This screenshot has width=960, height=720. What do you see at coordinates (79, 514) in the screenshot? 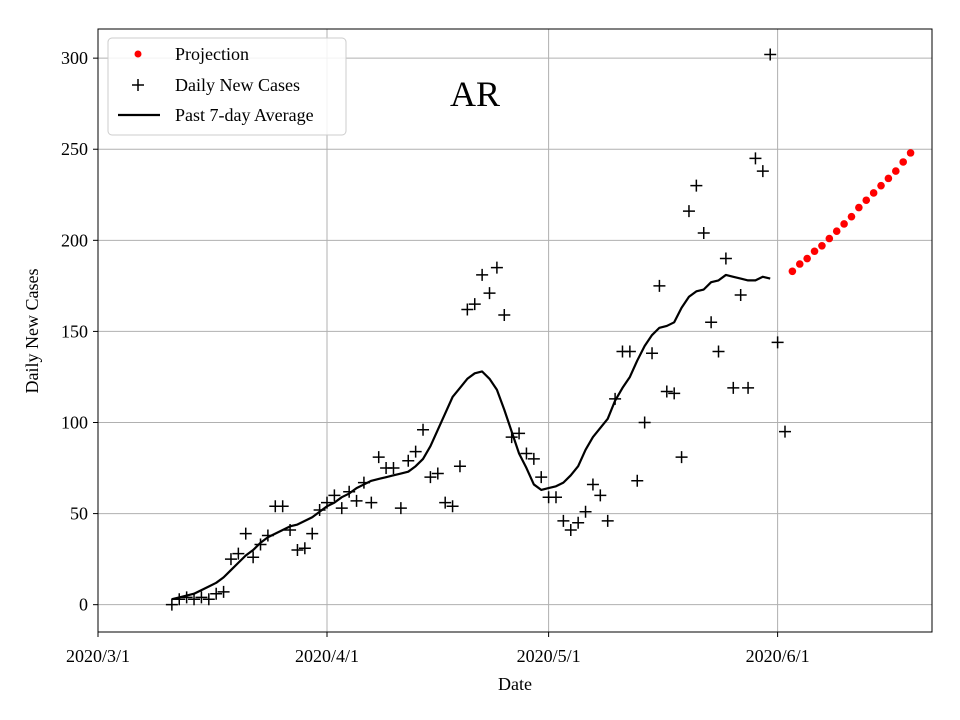
I see `y-tick-label: 50` at bounding box center [79, 514].